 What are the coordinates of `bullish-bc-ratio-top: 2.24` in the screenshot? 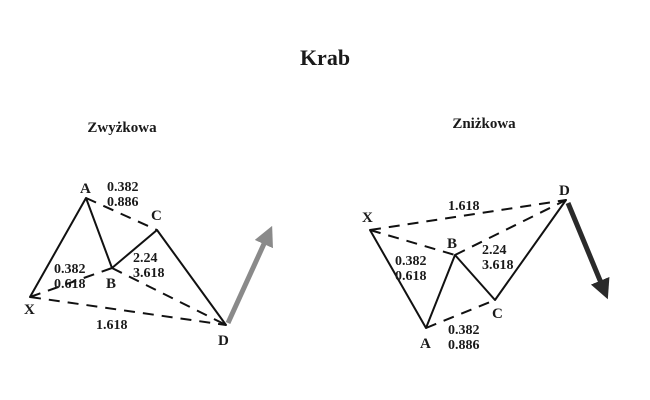 It's located at (145, 258).